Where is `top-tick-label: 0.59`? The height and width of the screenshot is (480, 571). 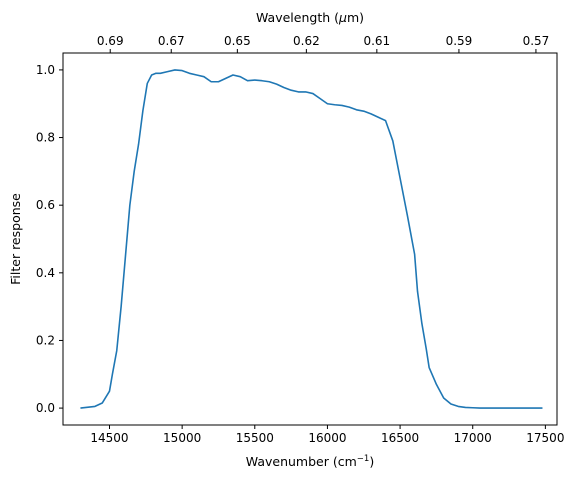 top-tick-label: 0.59 is located at coordinates (459, 41).